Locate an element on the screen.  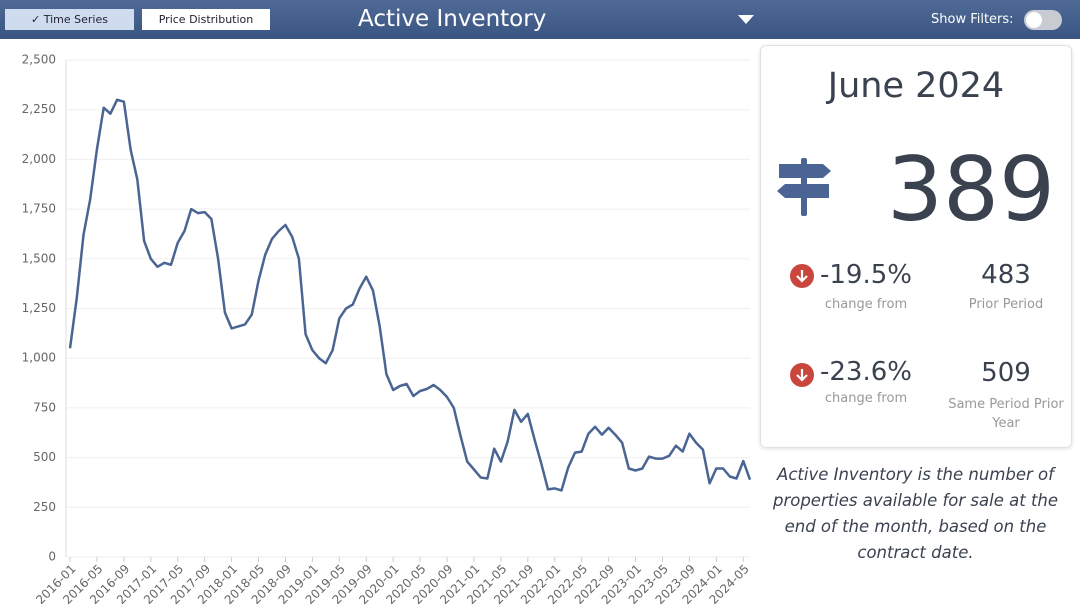
tab-price-distribution: Price Distribution is located at coordinates (206, 19).